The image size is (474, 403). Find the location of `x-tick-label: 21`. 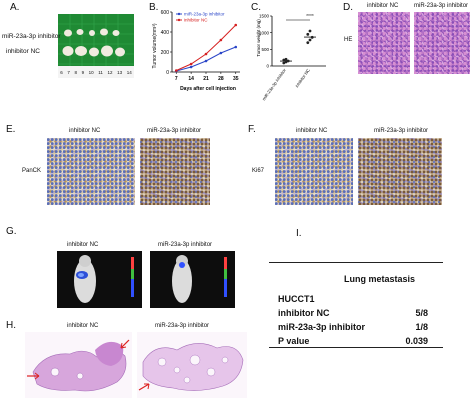

x-tick-label: 21 is located at coordinates (206, 79).